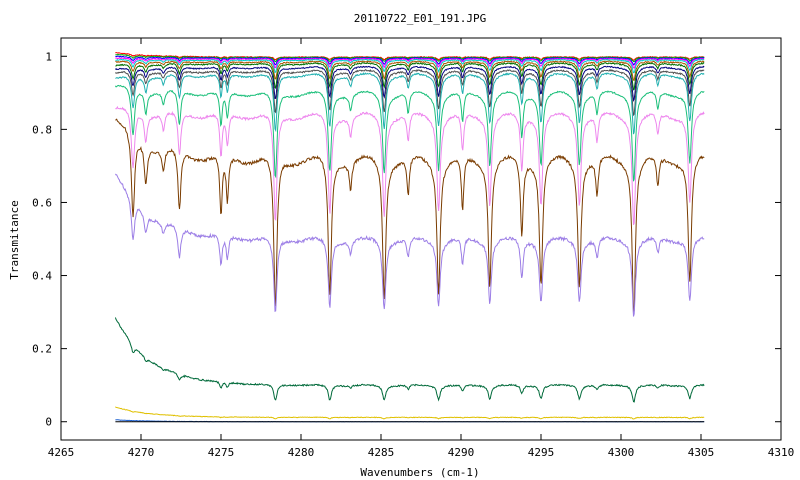 The height and width of the screenshot is (480, 800). Describe the element at coordinates (781, 452) in the screenshot. I see `x-tick-label: 4310` at that location.